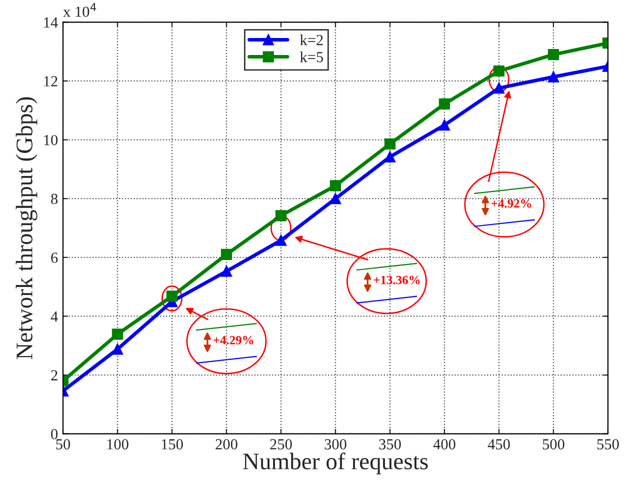 The image size is (630, 493). I want to click on y-axis-title: Network throughput (Gbps), so click(27, 228).